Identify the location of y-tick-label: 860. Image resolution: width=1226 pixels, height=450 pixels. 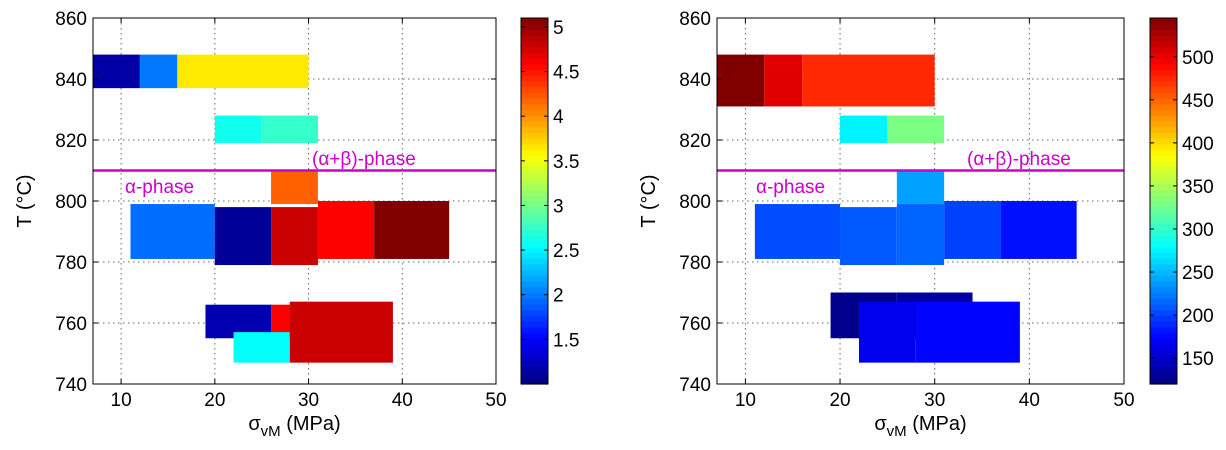
(695, 19).